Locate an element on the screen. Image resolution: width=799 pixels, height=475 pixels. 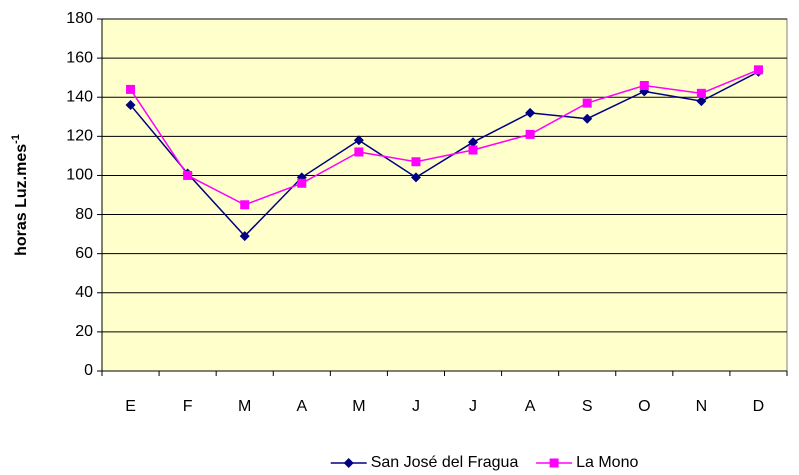
y-tick-label: 60 is located at coordinates (84, 253).